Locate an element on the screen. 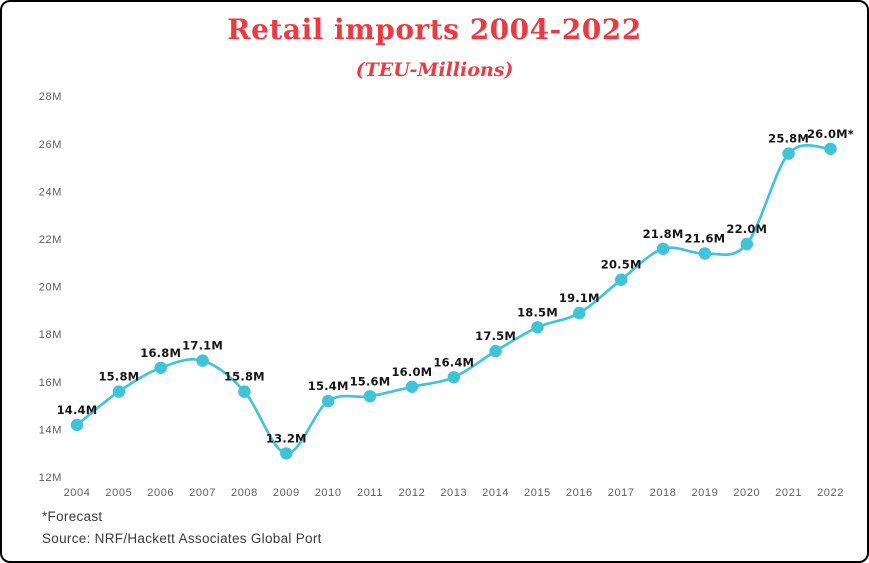  data-point-label: 15.4M is located at coordinates (328, 386).